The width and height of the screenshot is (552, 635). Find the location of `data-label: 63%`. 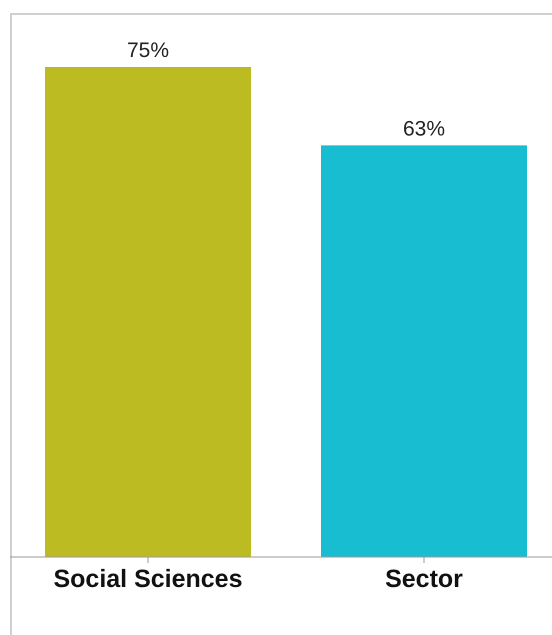

data-label: 63% is located at coordinates (424, 128).